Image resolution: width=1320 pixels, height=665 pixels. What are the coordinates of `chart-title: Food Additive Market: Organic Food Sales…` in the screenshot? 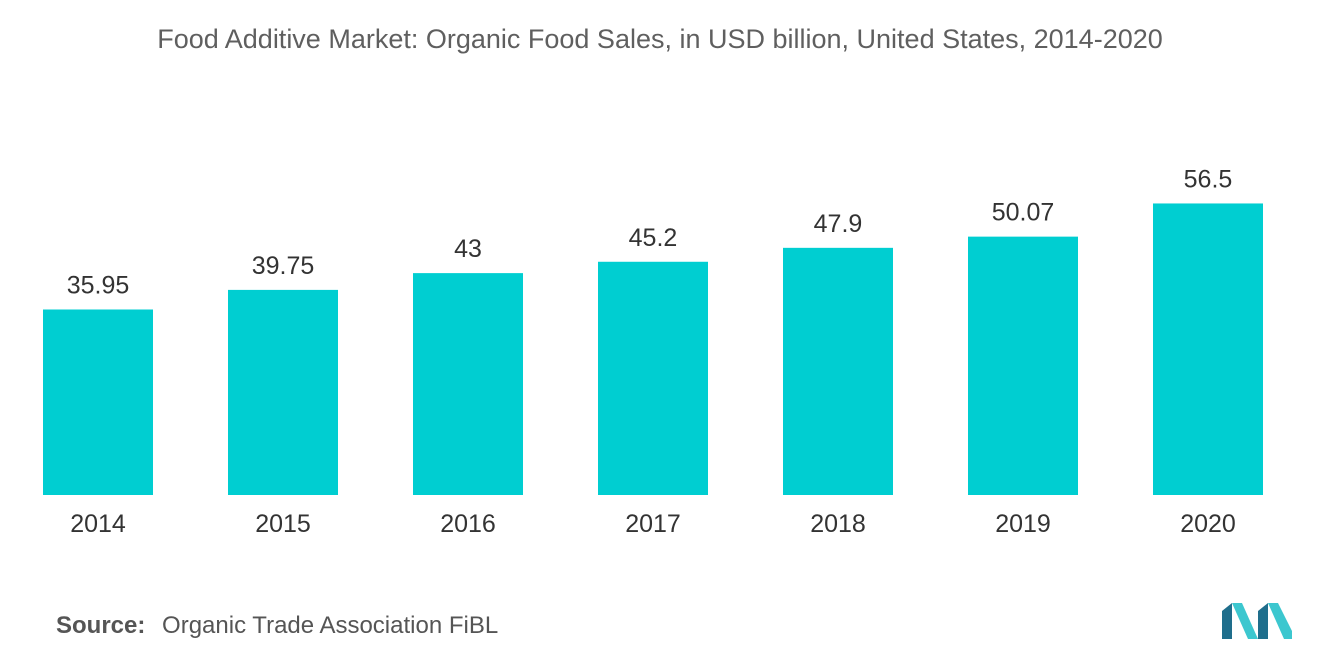 It's located at (660, 39).